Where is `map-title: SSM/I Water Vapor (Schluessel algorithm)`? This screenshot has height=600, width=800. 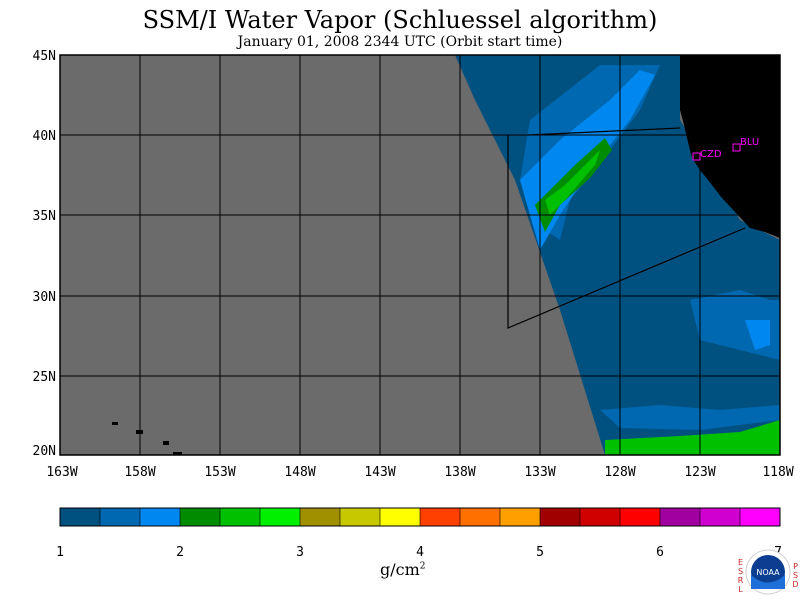 map-title: SSM/I Water Vapor (Schluessel algorithm) is located at coordinates (400, 20).